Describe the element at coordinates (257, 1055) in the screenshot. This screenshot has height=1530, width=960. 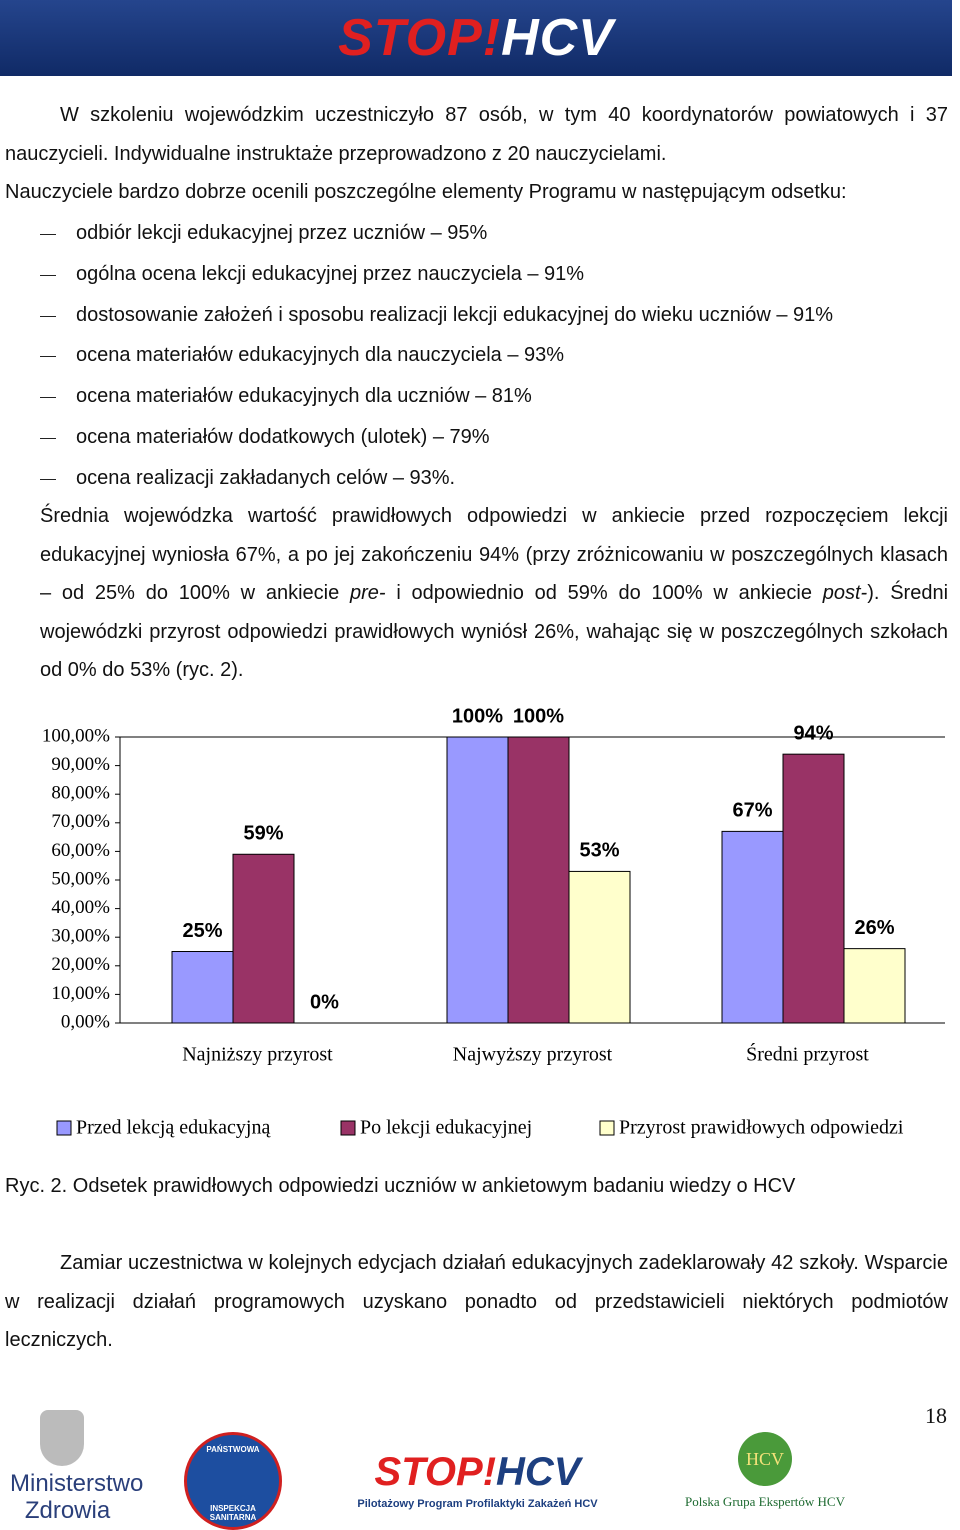
I see `x-tick-label: Najniższy przyrost` at that location.